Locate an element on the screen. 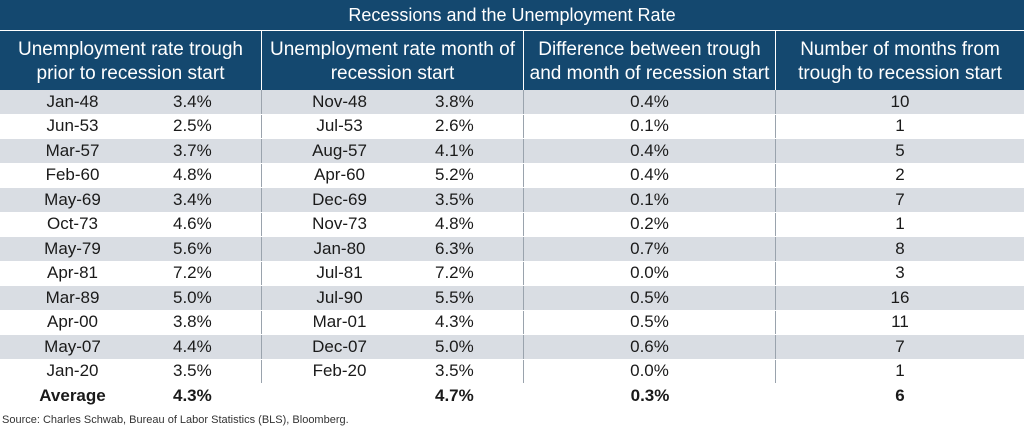 The height and width of the screenshot is (434, 1024). months-cell: 5 is located at coordinates (900, 150).